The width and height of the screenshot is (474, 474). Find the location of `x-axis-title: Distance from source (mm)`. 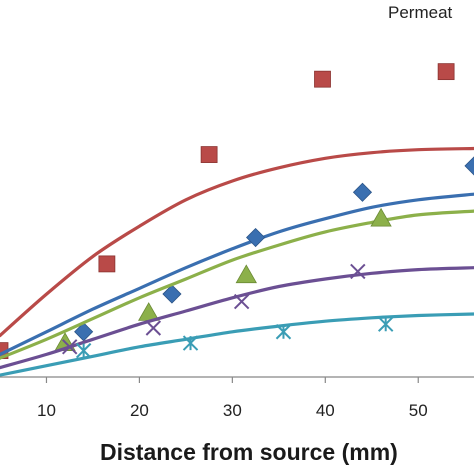

x-axis-title: Distance from source (mm) is located at coordinates (249, 452).